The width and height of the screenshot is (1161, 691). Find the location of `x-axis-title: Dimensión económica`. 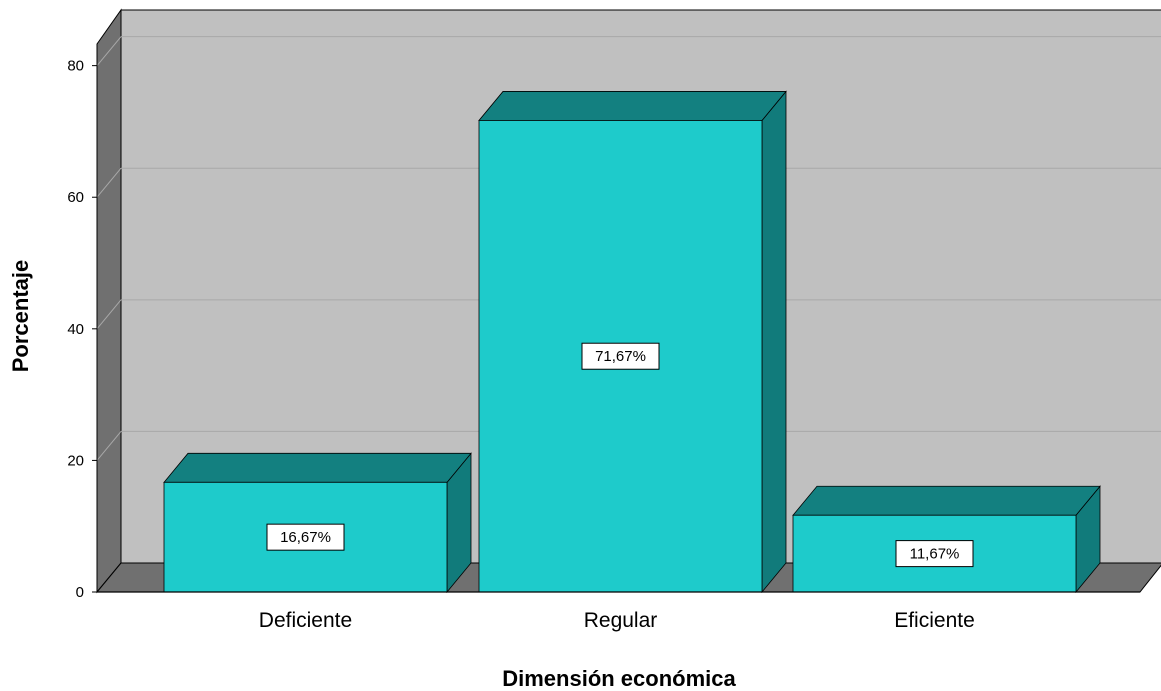

x-axis-title: Dimensión económica is located at coordinates (619, 678).